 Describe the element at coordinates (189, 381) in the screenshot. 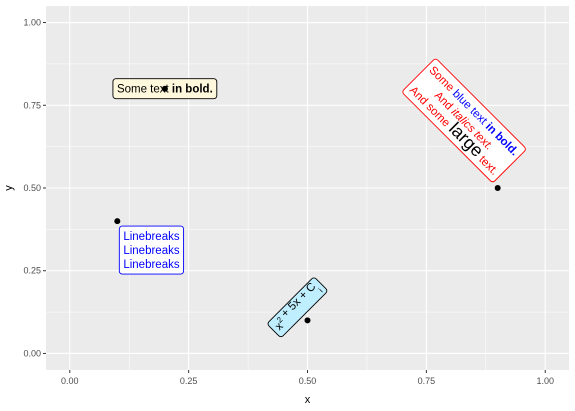

I see `x-tick-label: 0.25` at that location.